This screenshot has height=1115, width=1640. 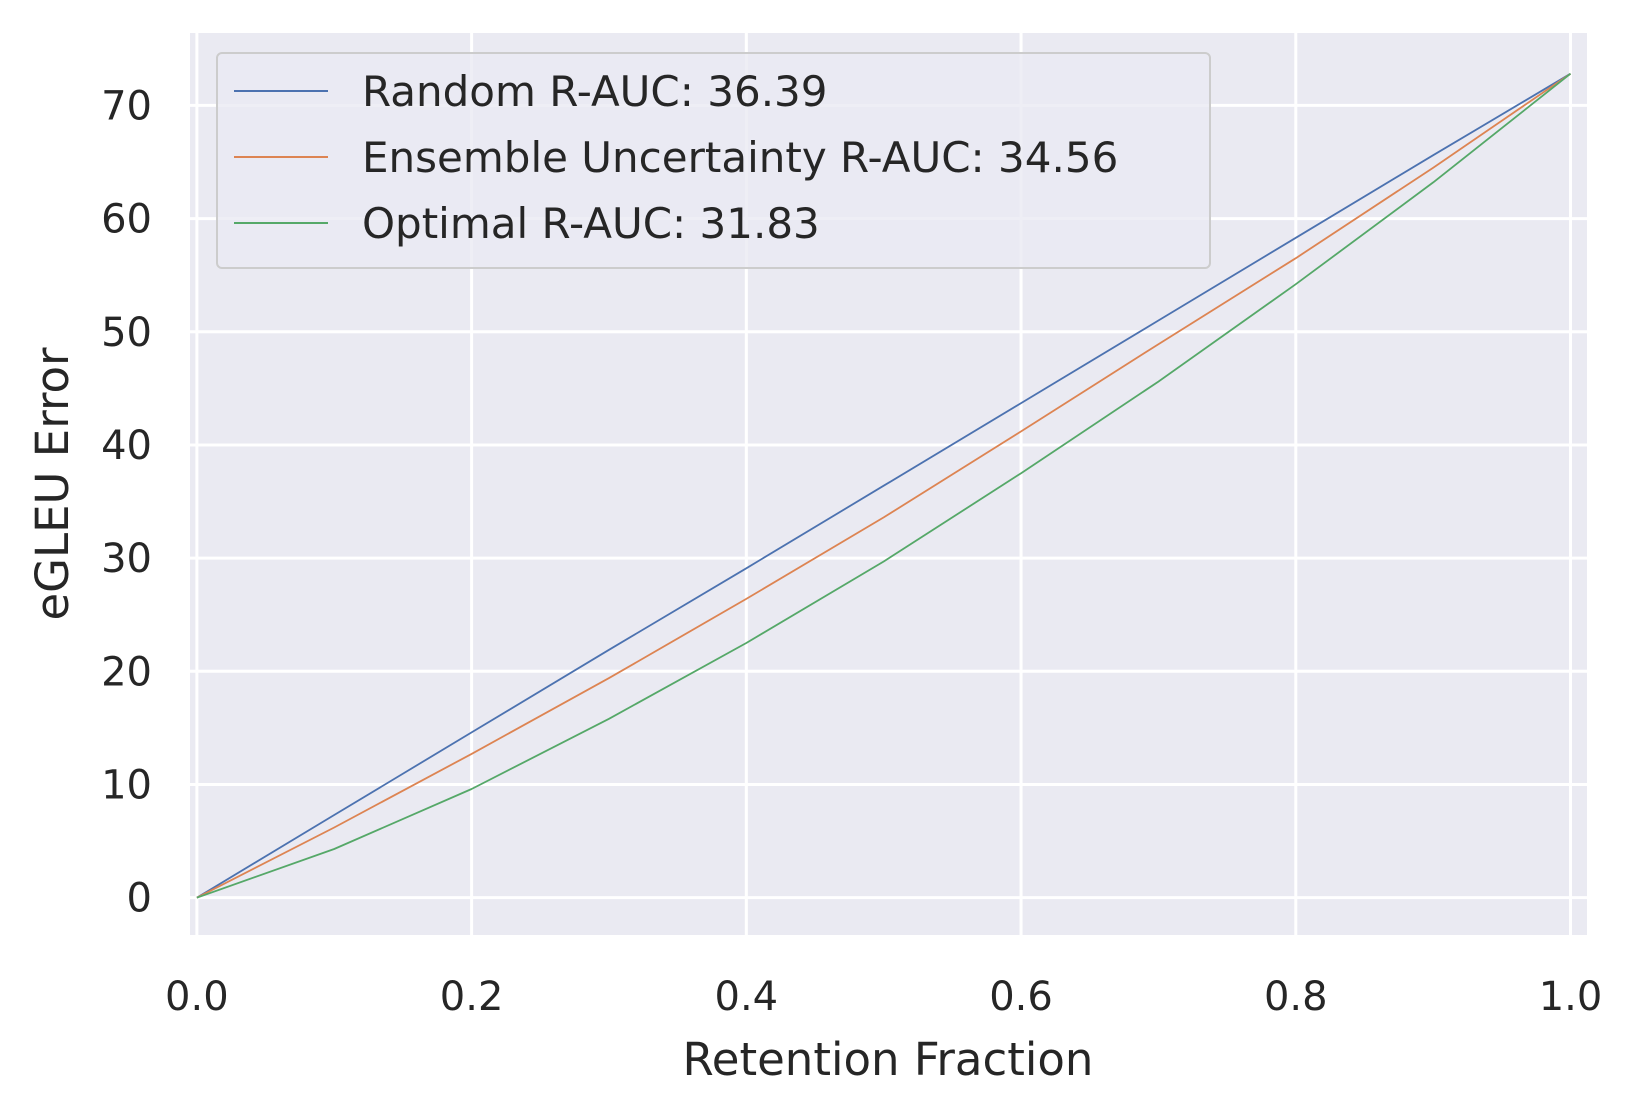 I want to click on x-tick-label: 0.6, so click(x=1021, y=997).